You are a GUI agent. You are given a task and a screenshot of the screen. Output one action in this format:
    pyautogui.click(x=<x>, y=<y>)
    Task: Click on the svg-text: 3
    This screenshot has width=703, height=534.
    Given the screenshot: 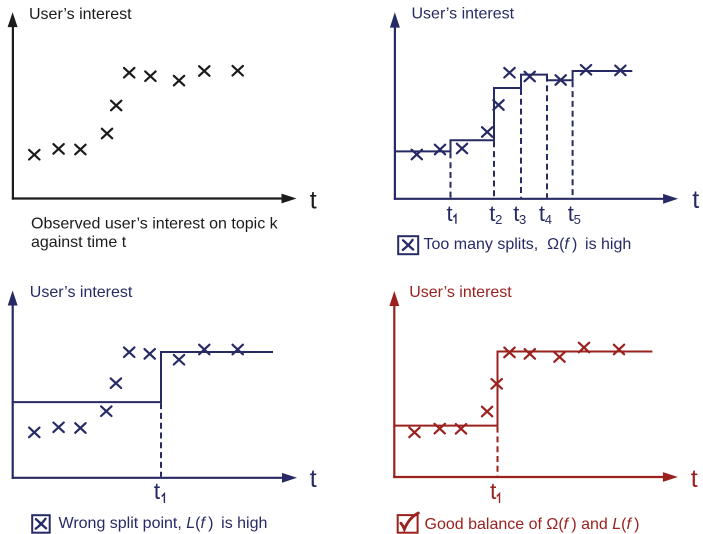 What is the action you would take?
    pyautogui.click(x=522, y=219)
    